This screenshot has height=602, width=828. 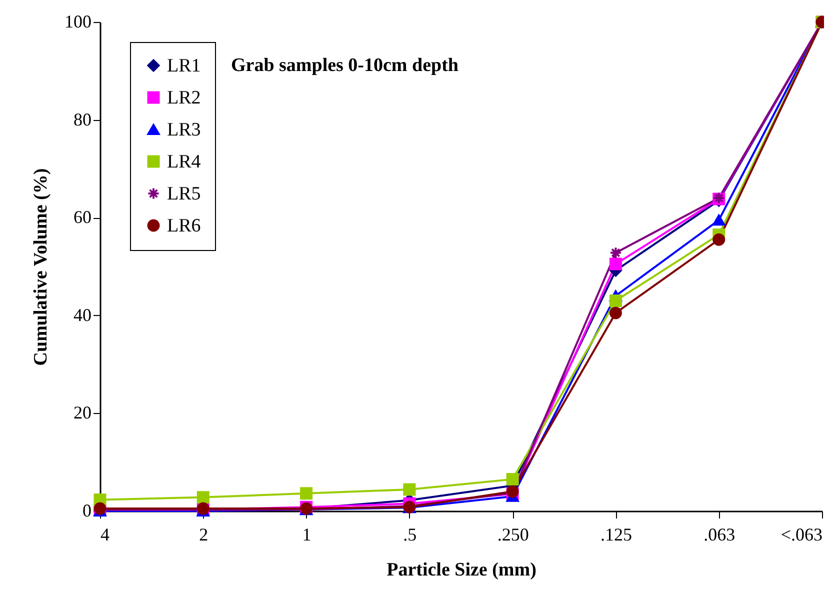 What do you see at coordinates (184, 162) in the screenshot?
I see `legend-label: LR4` at bounding box center [184, 162].